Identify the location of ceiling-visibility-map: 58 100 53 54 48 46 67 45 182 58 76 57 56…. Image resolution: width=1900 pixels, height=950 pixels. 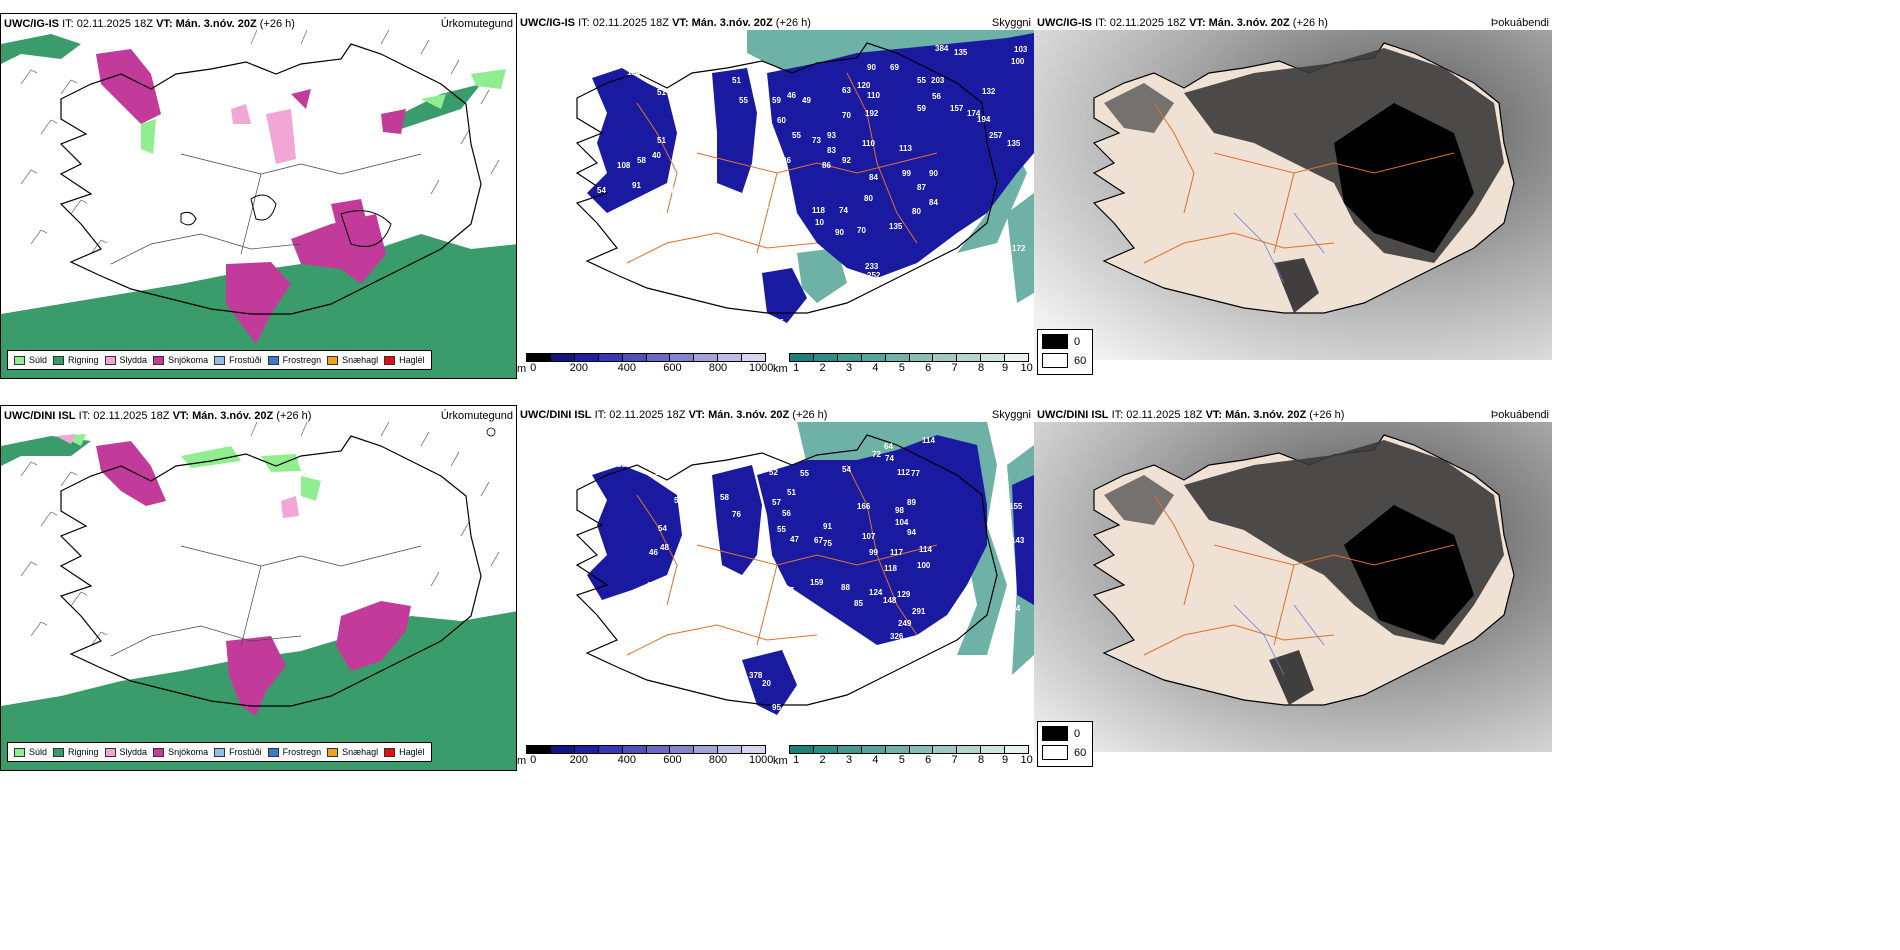
(775, 587).